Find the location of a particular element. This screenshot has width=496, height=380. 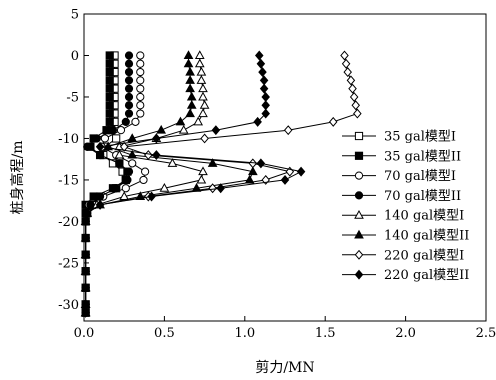

legend-item: 140 gal模型I is located at coordinates (402, 215).